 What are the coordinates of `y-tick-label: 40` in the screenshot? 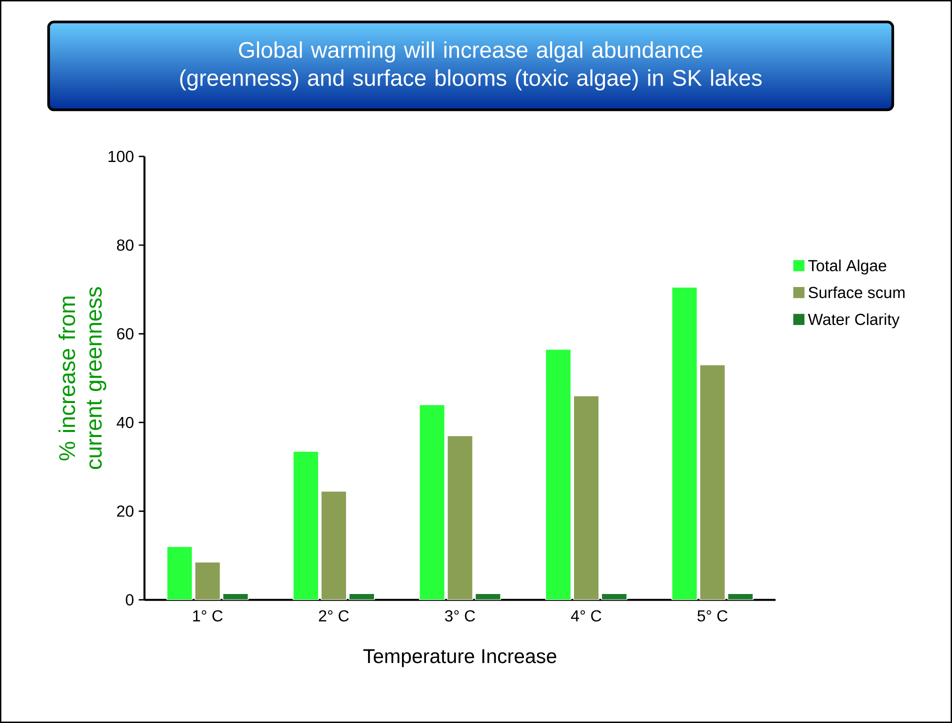 It's located at (125, 422).